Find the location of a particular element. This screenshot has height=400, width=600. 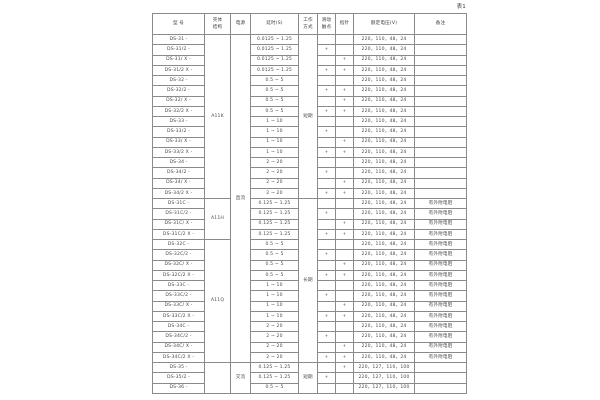

cell-model: DS-32/2 - is located at coordinates (178, 91).